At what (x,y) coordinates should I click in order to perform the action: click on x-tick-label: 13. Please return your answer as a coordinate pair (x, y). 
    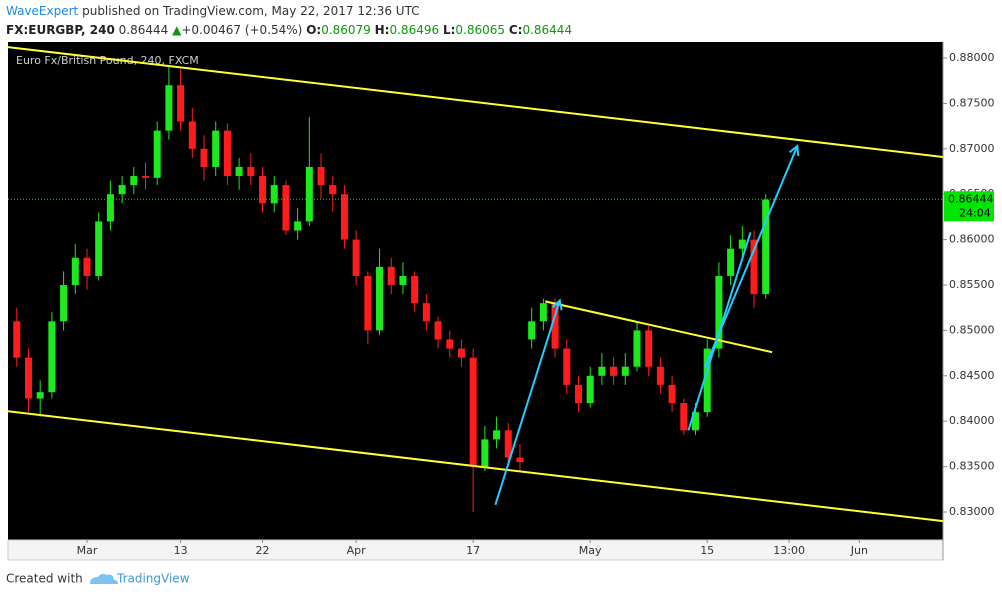
    Looking at the image, I should click on (181, 550).